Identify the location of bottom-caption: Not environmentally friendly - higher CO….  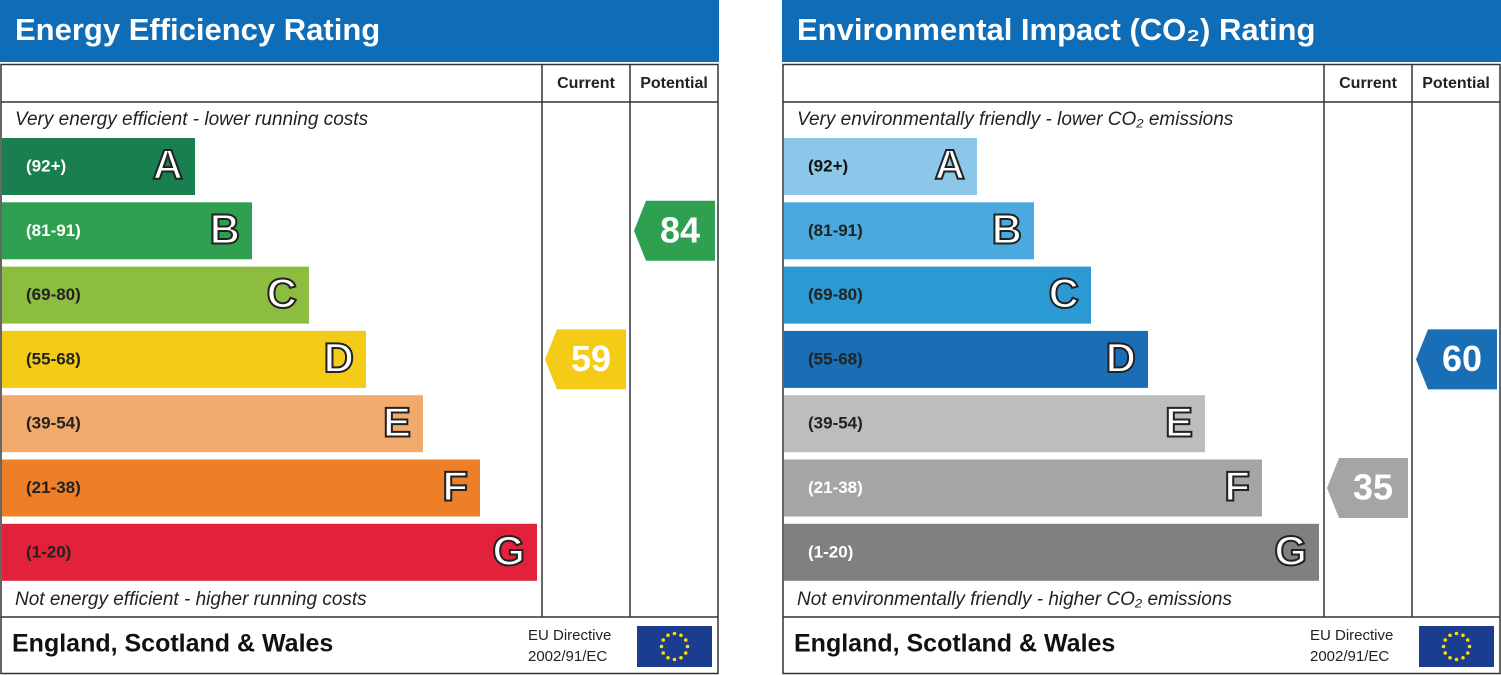
(1014, 599).